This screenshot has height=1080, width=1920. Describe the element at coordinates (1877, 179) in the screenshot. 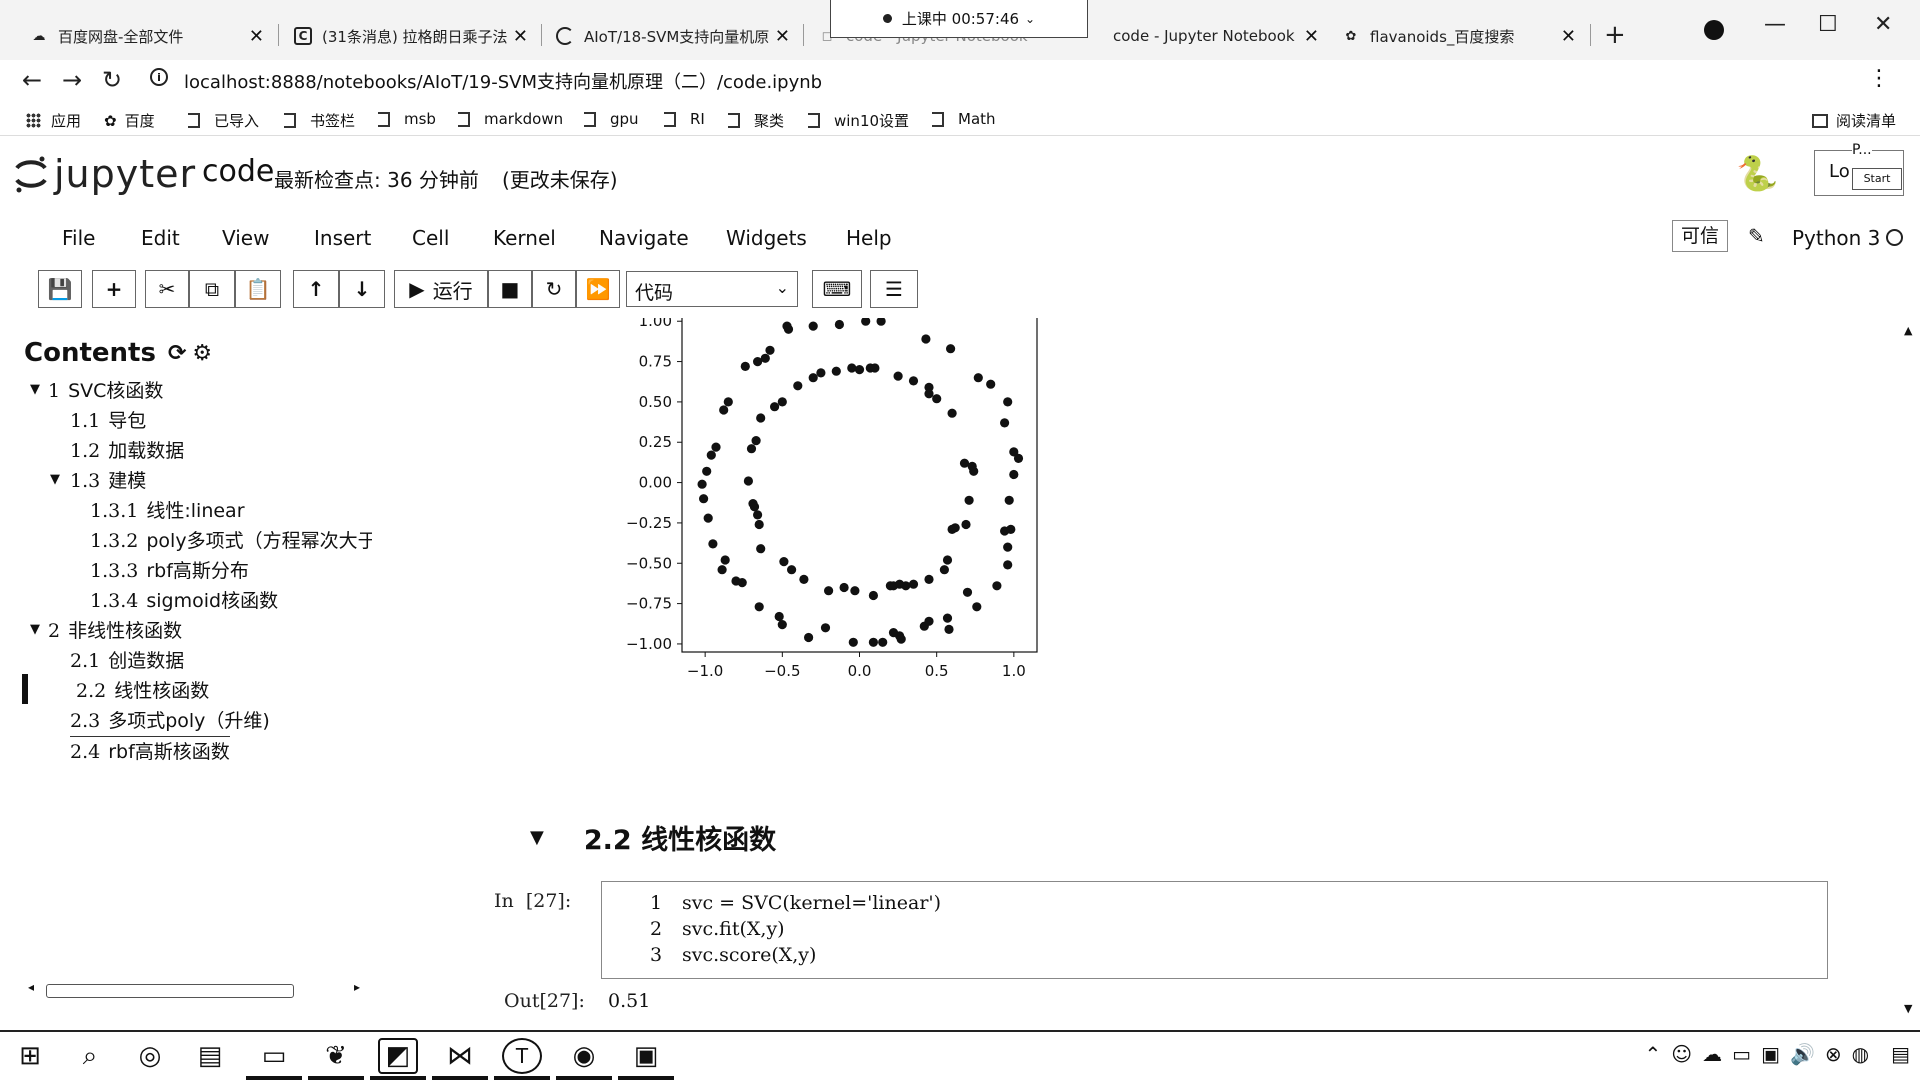

I see `start-button: Start` at that location.